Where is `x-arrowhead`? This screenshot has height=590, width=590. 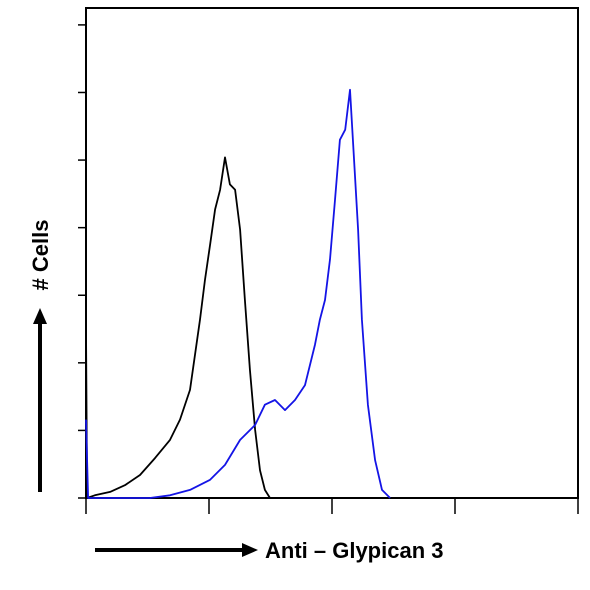 x-arrowhead is located at coordinates (250, 550).